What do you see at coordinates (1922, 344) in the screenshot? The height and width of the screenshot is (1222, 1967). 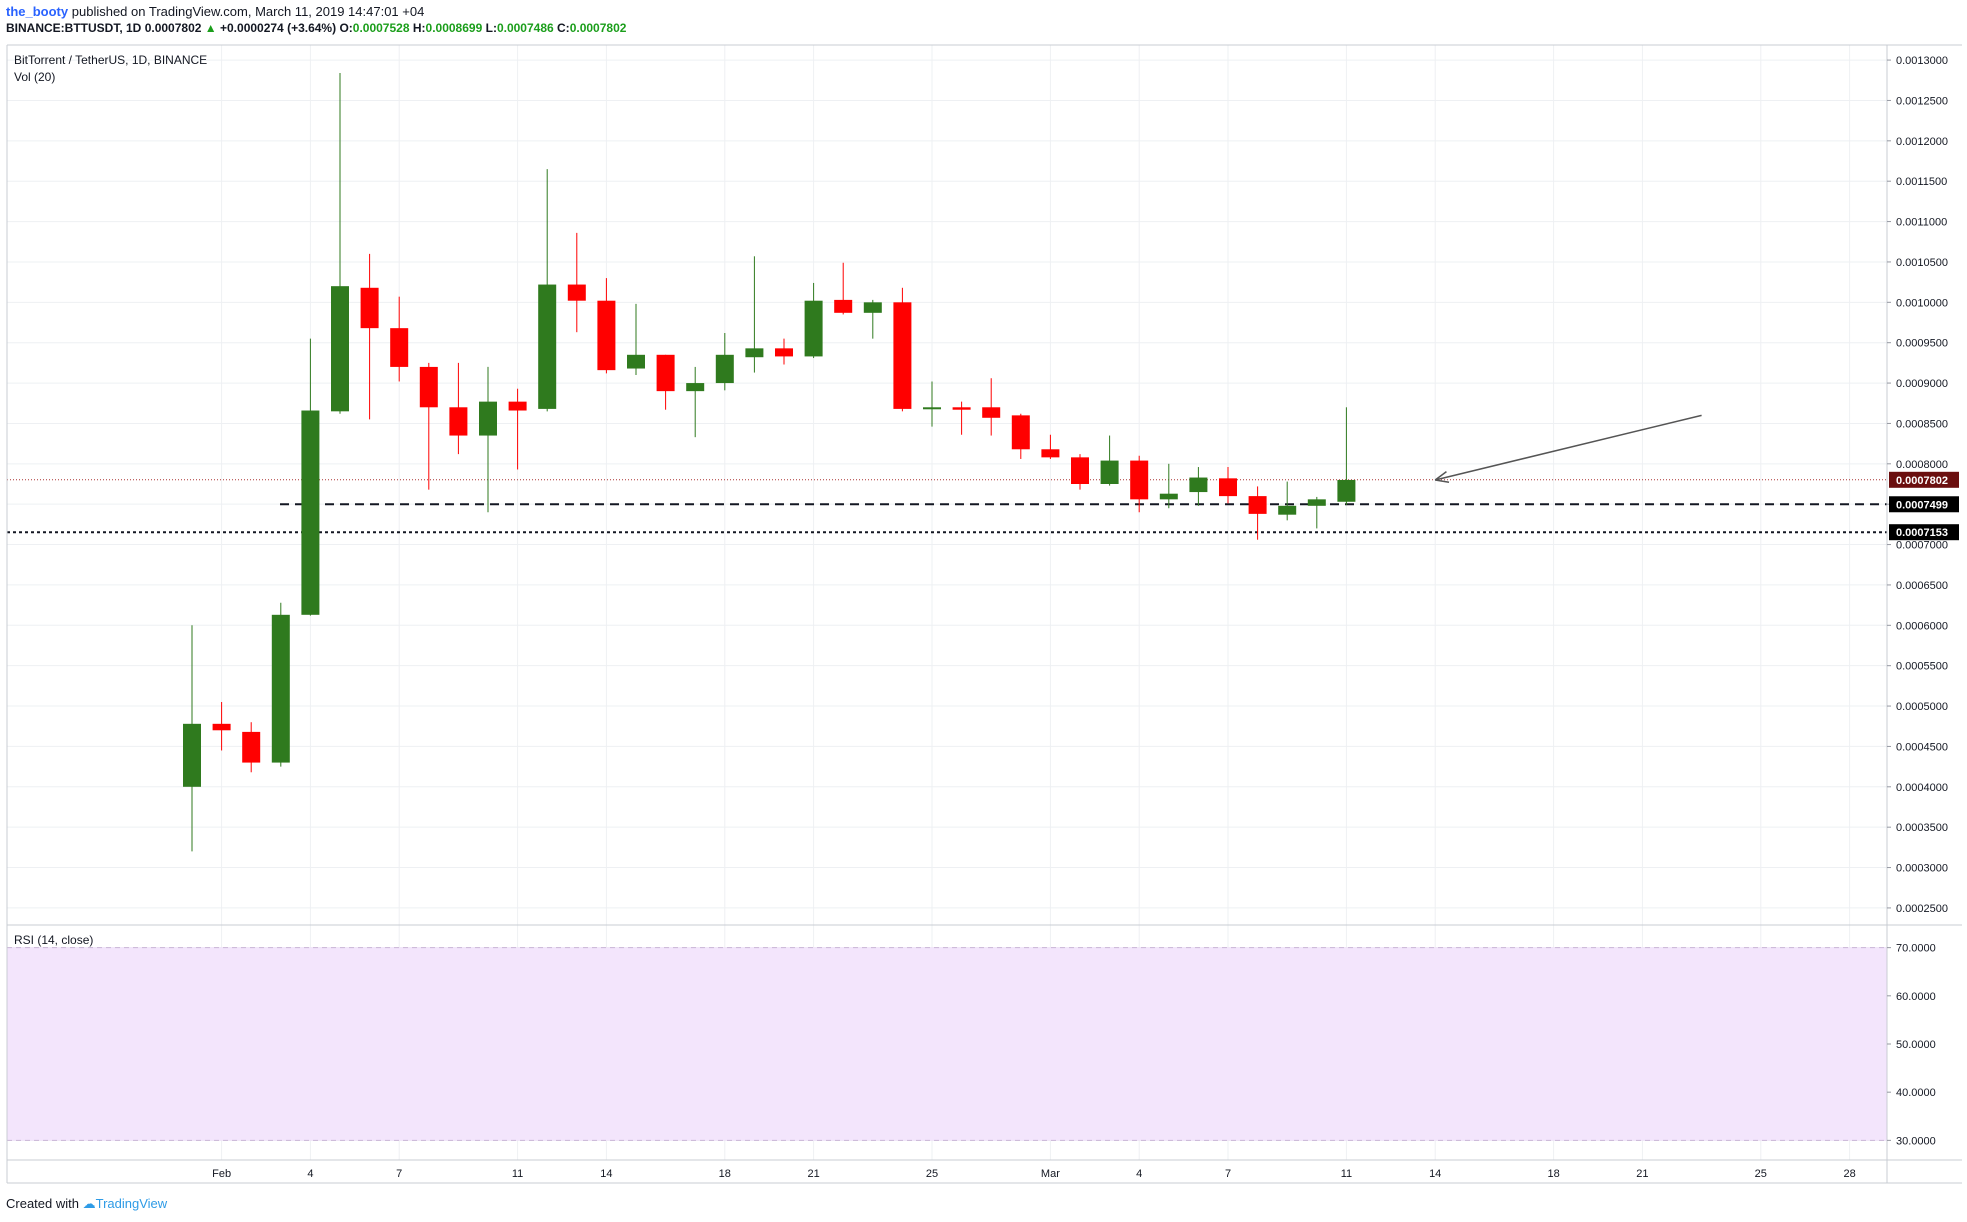 I see `price-tick-label: 0.0009500` at bounding box center [1922, 344].